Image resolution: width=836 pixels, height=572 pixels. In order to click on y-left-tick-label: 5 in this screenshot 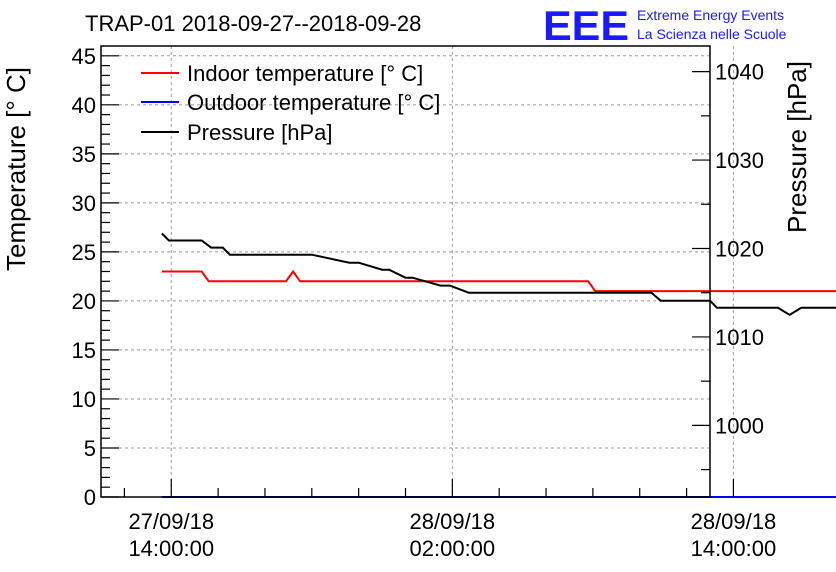, I will do `click(90, 448)`.